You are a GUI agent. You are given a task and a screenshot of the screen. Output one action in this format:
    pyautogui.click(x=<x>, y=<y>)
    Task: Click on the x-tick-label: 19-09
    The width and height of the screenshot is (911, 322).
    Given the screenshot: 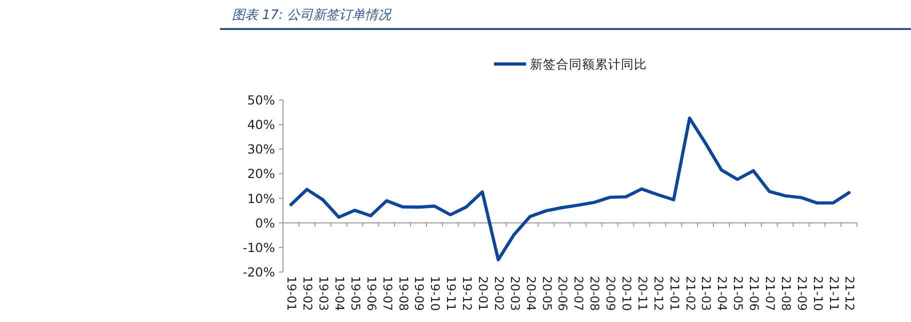 What is the action you would take?
    pyautogui.click(x=419, y=293)
    